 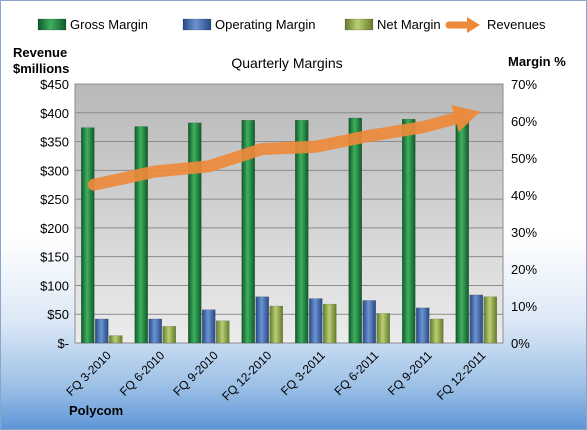 What do you see at coordinates (54, 199) in the screenshot?
I see `left-tick-label: $250` at bounding box center [54, 199].